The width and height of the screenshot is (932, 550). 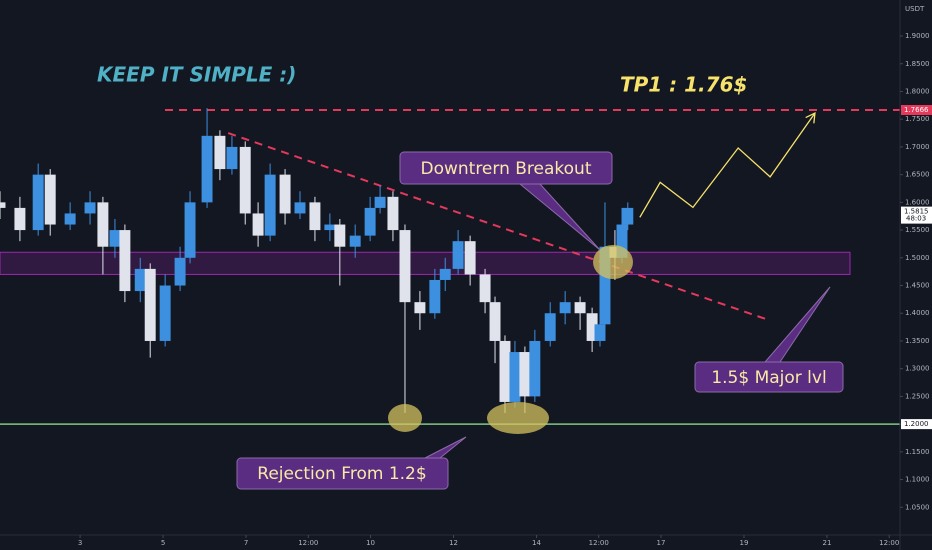 I want to click on x-tick-label: 7, so click(x=246, y=543).